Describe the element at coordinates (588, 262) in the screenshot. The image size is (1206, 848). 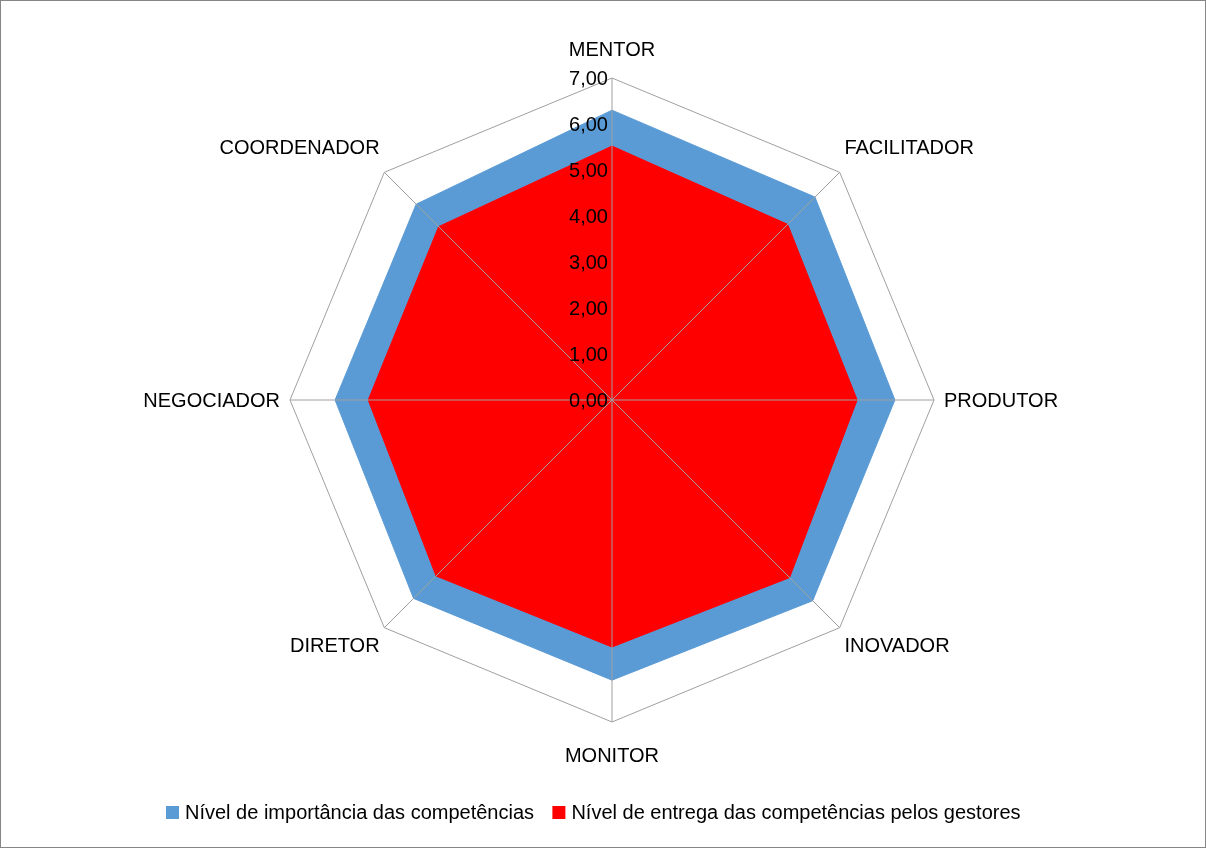
I see `y-tick-label: 3,00` at that location.